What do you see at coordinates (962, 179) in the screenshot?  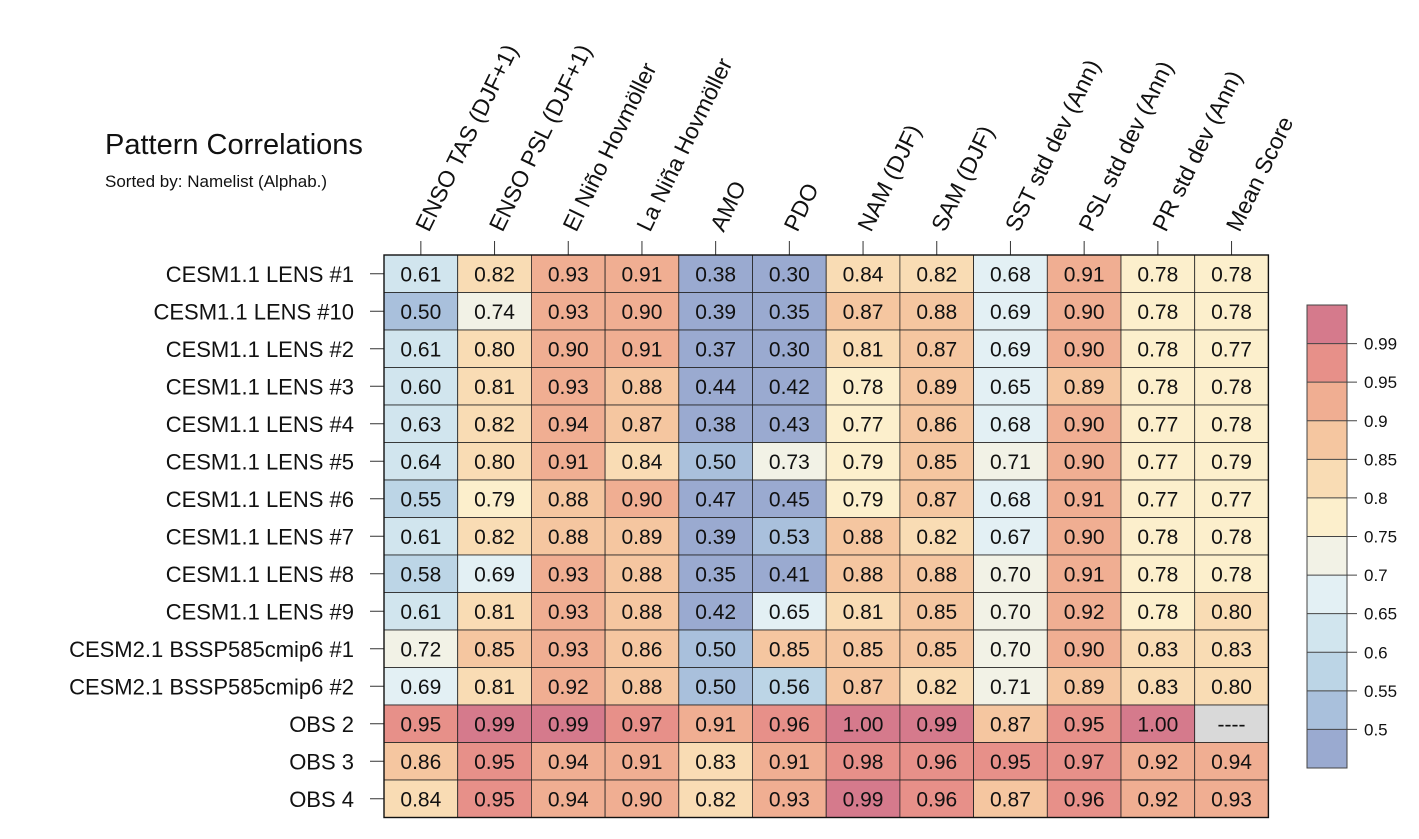 I see `column-label: SAM (DJF)` at bounding box center [962, 179].